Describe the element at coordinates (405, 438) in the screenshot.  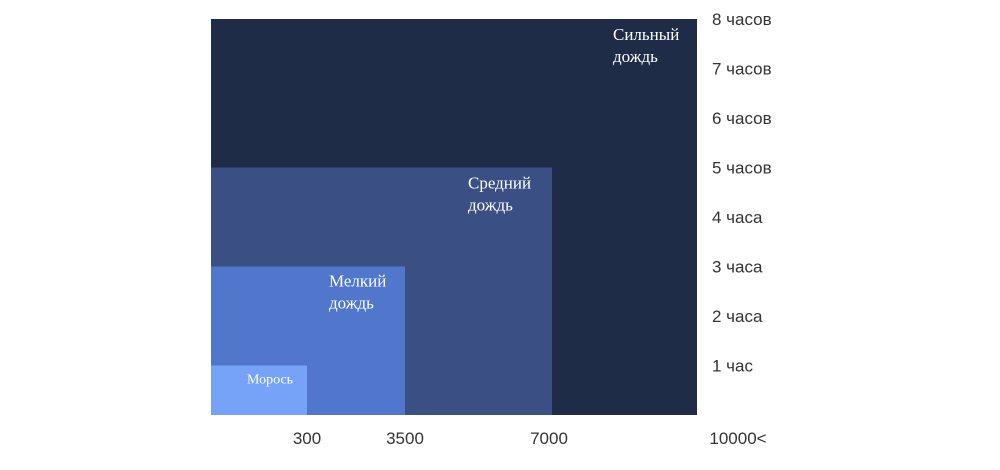
I see `x-tick-label-1: 3500` at that location.